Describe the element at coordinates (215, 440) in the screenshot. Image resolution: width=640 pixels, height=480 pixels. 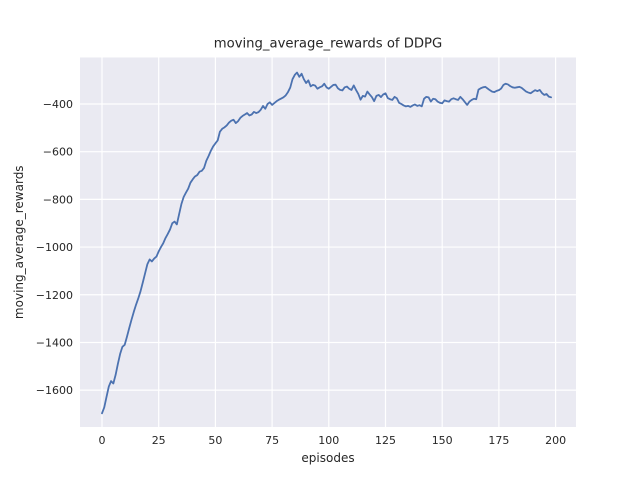
I see `x-tick-label: 50` at that location.